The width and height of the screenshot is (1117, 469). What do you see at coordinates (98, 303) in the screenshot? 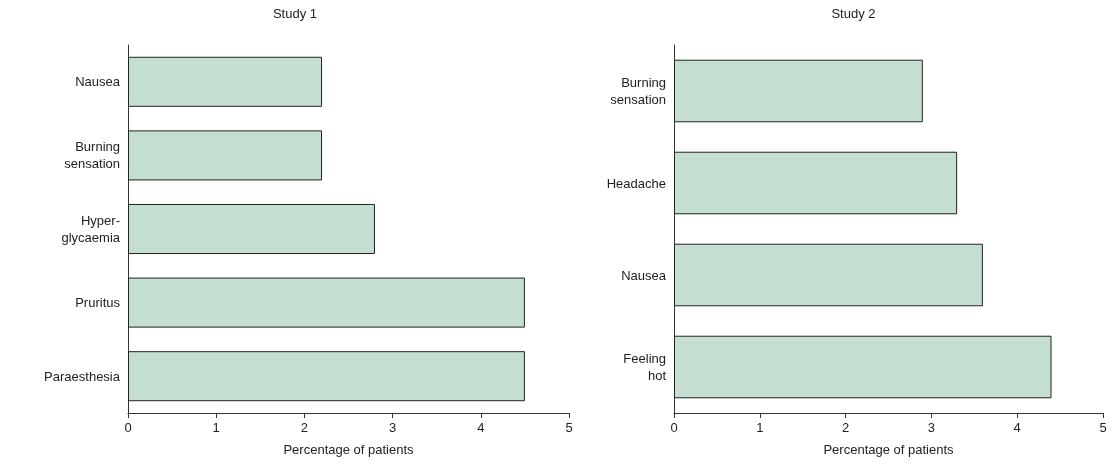
I see `y-tick-label: Pruritus` at bounding box center [98, 303].